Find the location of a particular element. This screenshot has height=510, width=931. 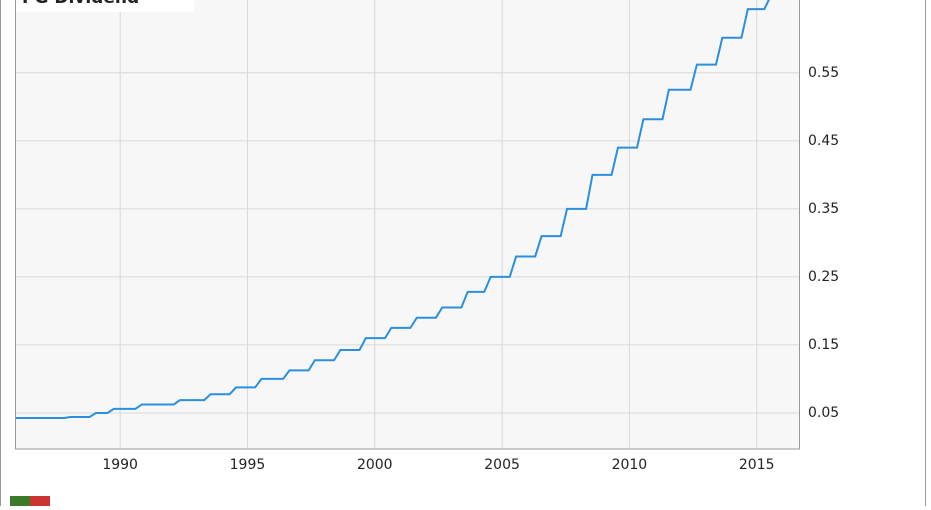

logo-part is located at coordinates (40, 502).